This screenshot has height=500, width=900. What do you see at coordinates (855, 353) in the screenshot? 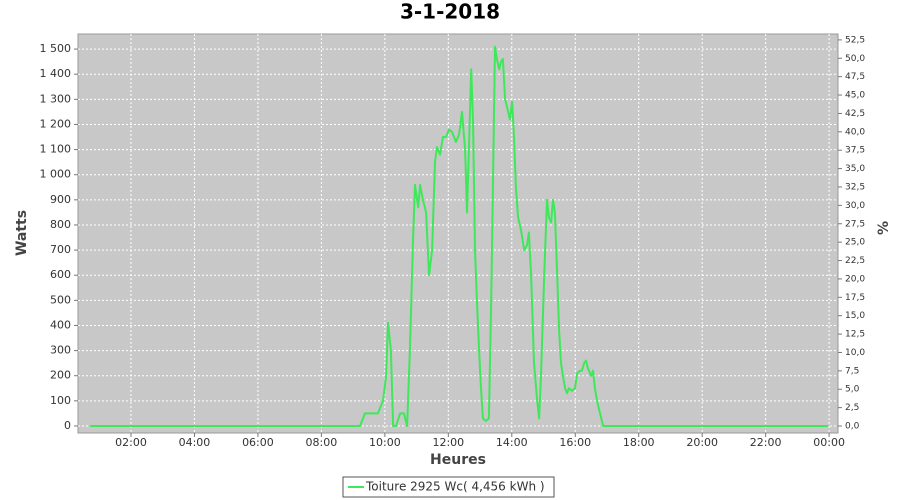
I see `y2-tick-label: 10,0` at bounding box center [855, 353].